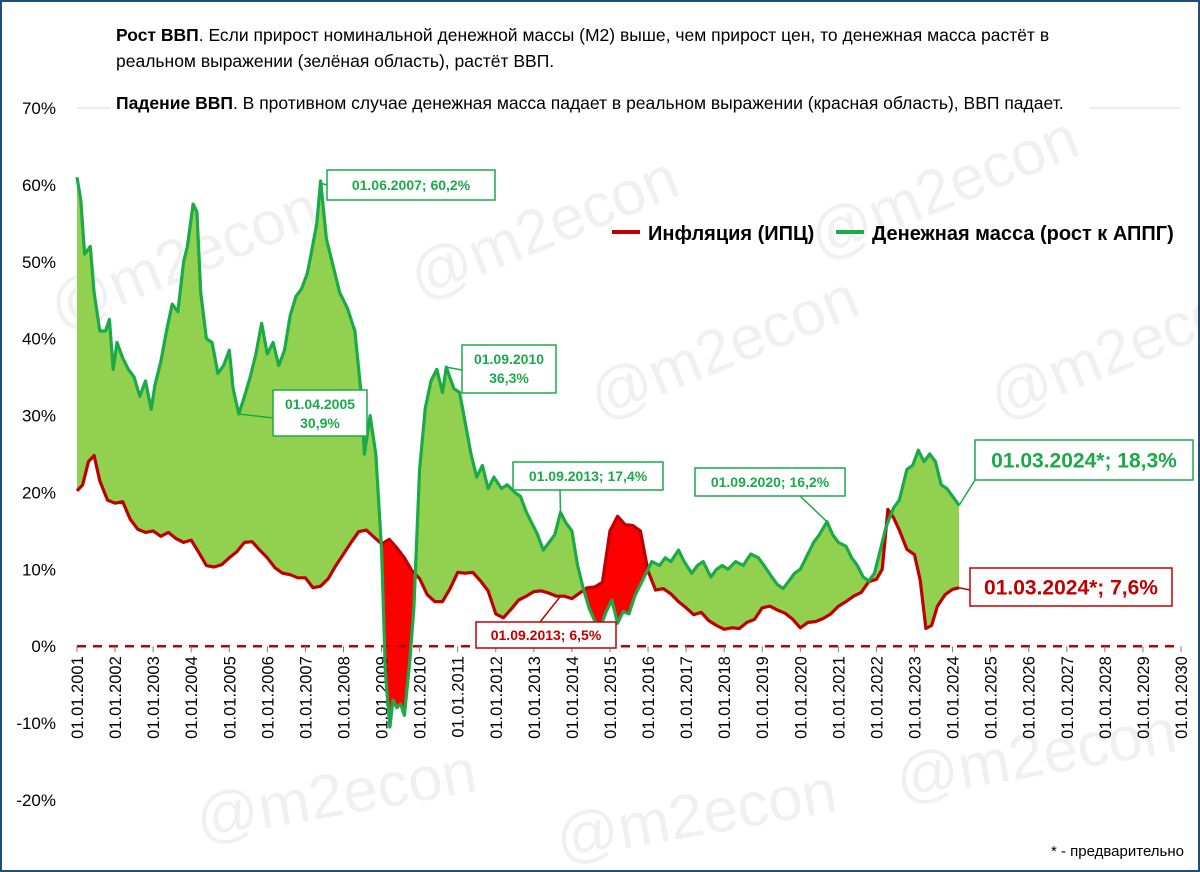 Image resolution: width=1200 pixels, height=872 pixels. I want to click on x-tick-label: 01.01.2001, so click(78, 697).